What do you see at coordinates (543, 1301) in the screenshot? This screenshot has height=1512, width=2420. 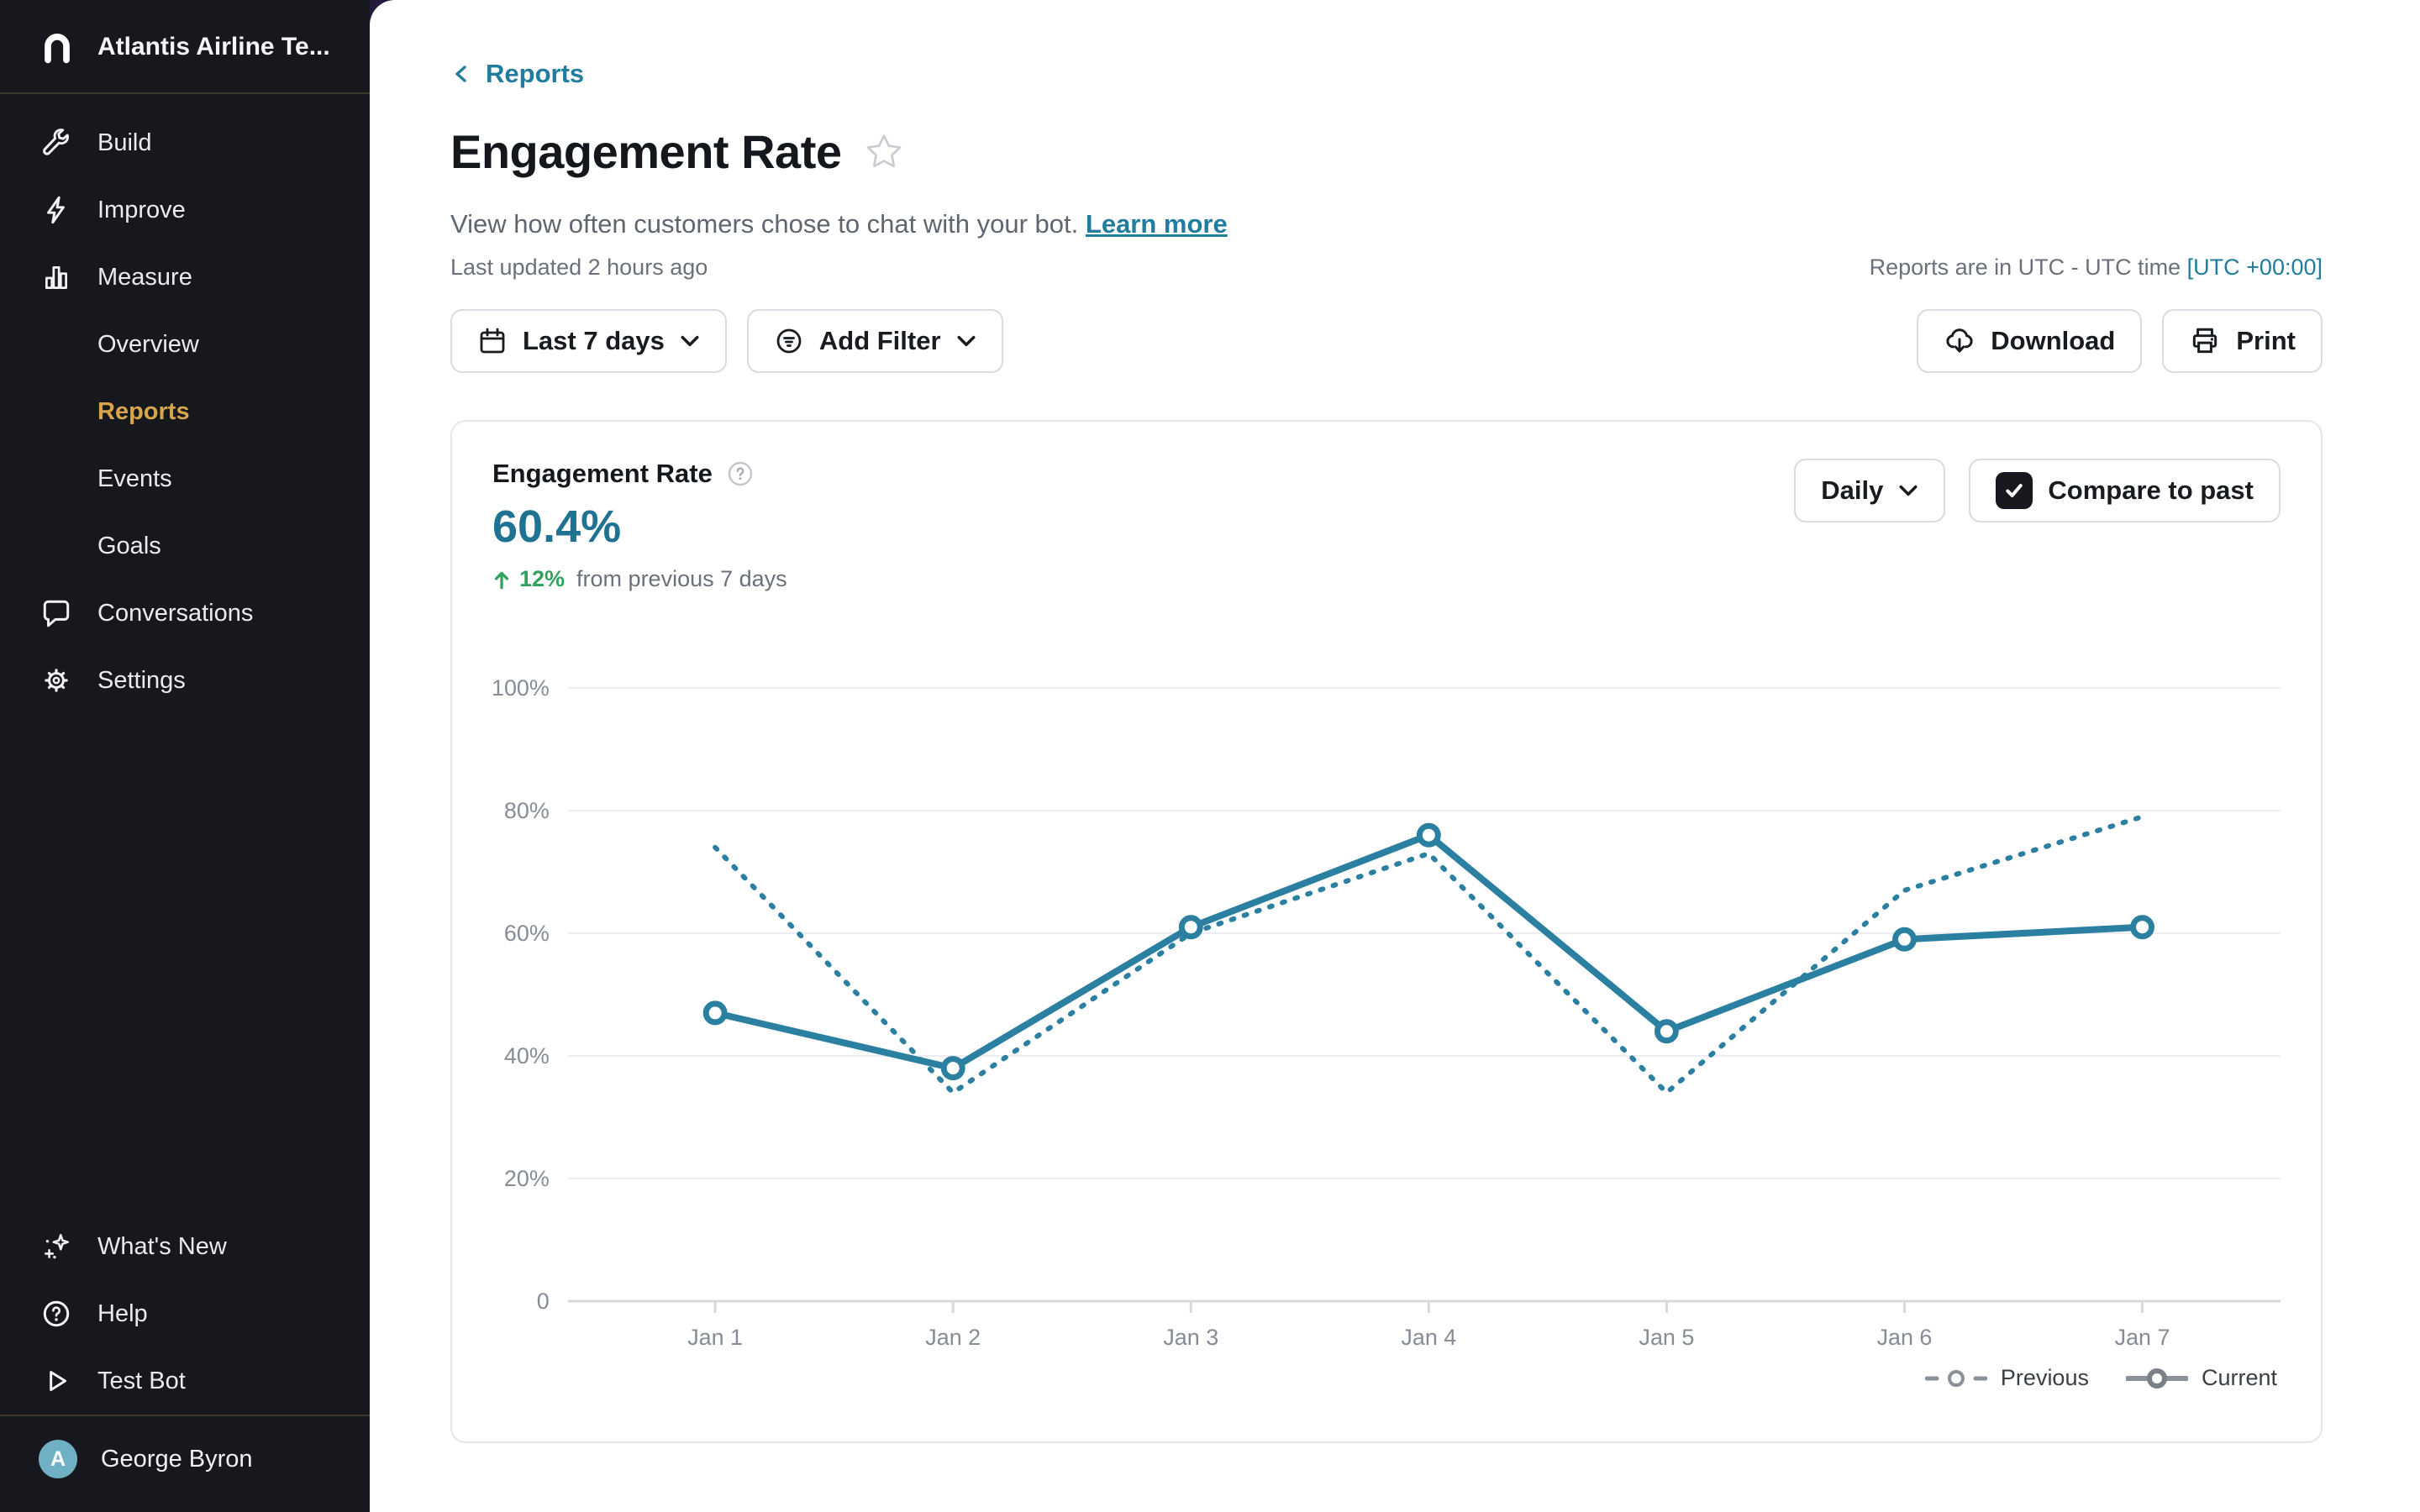 I see `svg-text: 0` at bounding box center [543, 1301].